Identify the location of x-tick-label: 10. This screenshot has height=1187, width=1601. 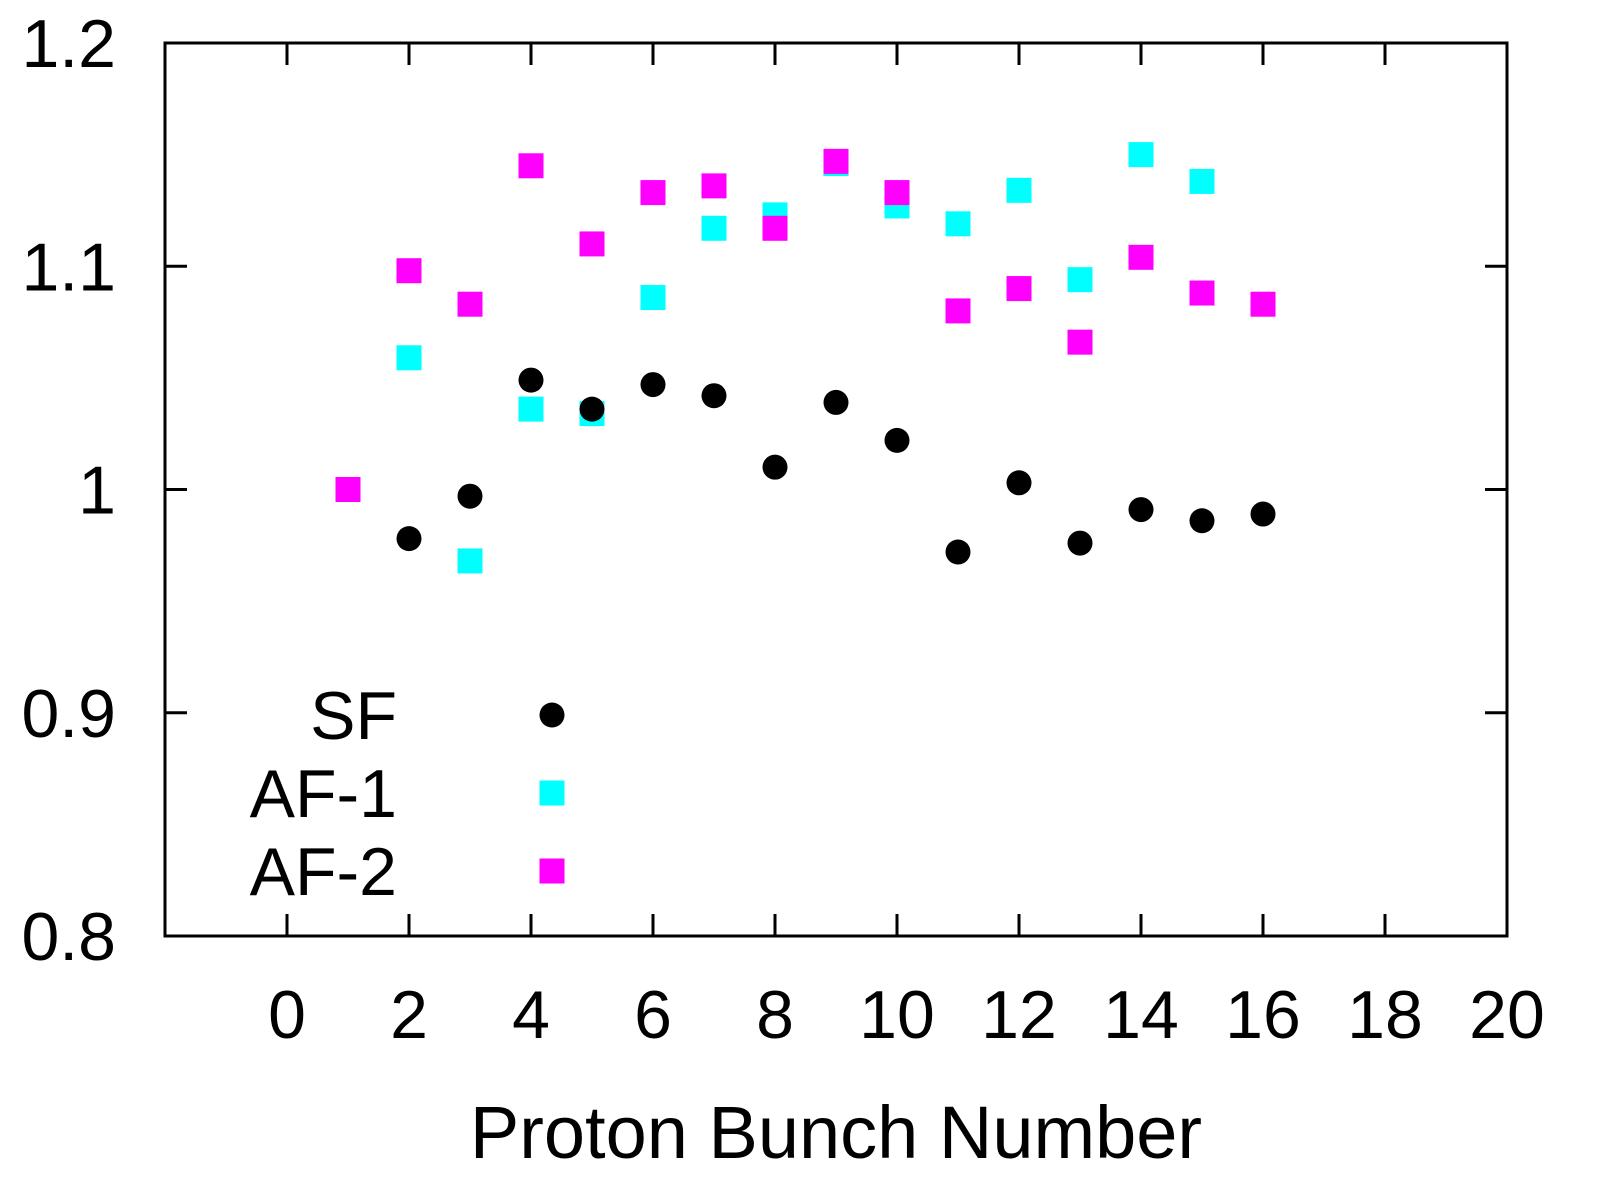
(897, 1015).